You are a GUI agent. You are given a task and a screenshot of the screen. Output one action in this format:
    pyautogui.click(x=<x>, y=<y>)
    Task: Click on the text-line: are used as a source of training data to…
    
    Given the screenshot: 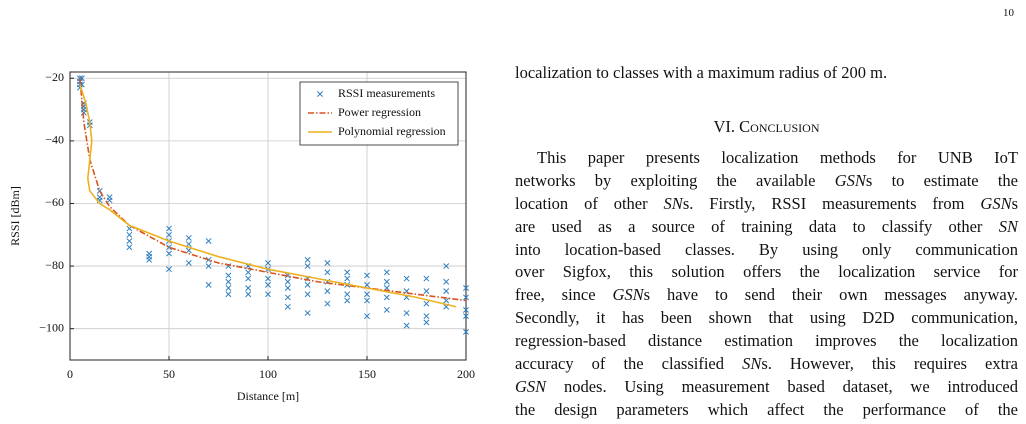 What is the action you would take?
    pyautogui.click(x=766, y=227)
    